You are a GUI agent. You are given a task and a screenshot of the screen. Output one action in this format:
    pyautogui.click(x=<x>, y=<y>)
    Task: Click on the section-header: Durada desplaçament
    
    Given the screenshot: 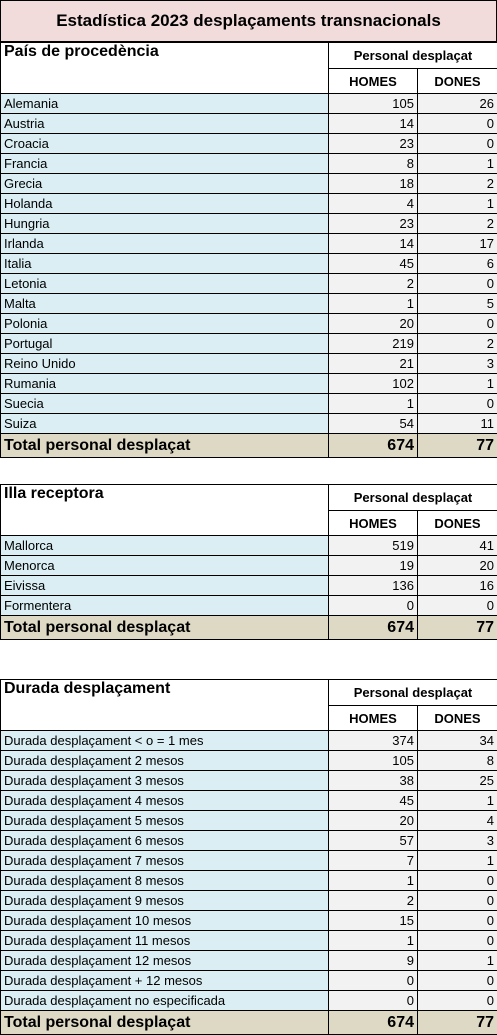 What is the action you would take?
    pyautogui.click(x=165, y=705)
    